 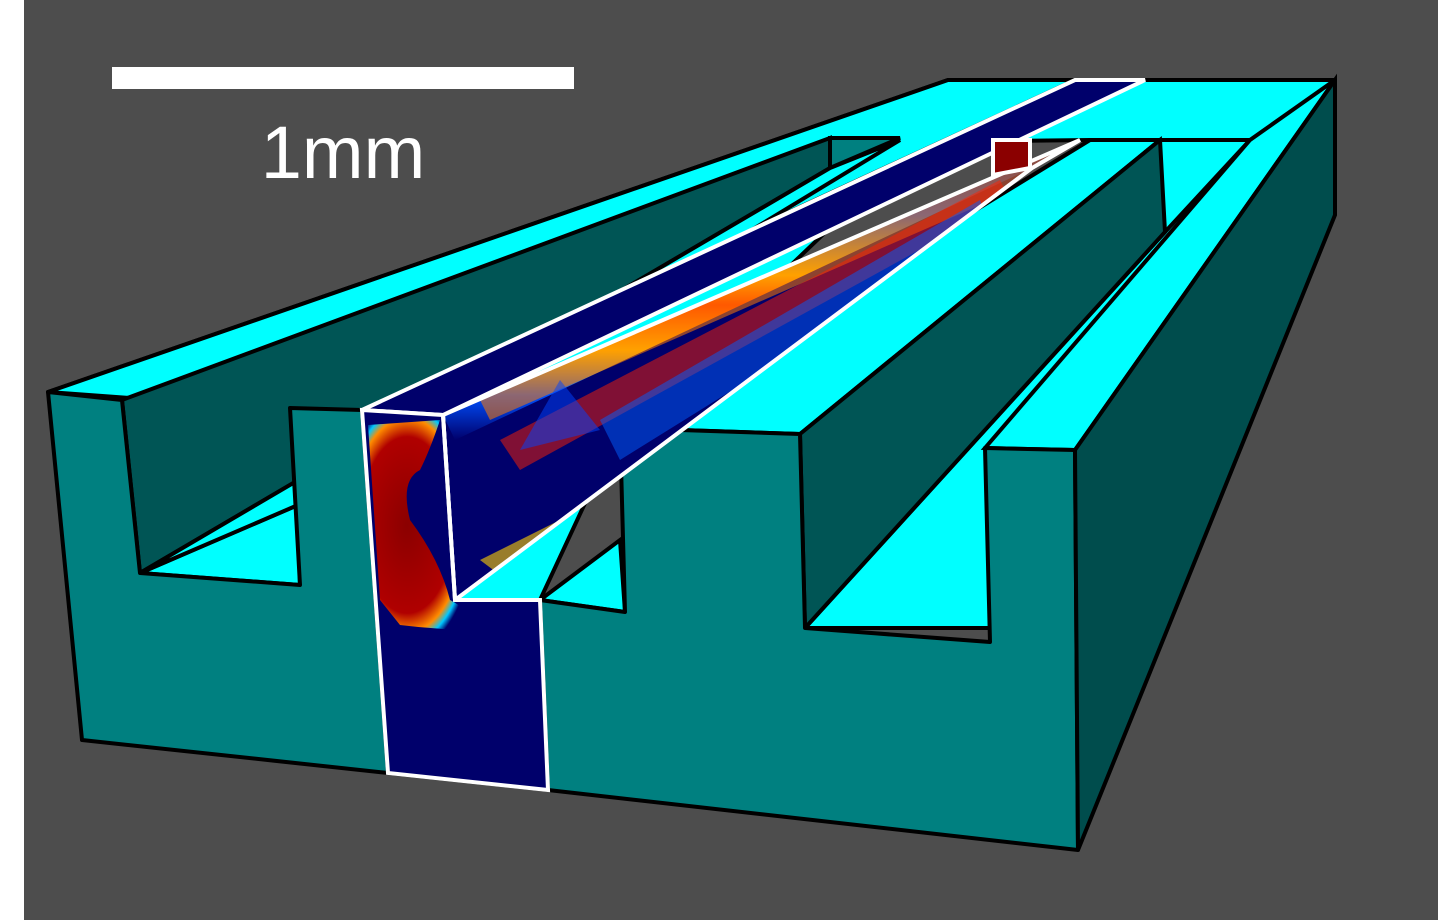 What do you see at coordinates (343, 152) in the screenshot?
I see `scale-bar-label: 1mm` at bounding box center [343, 152].